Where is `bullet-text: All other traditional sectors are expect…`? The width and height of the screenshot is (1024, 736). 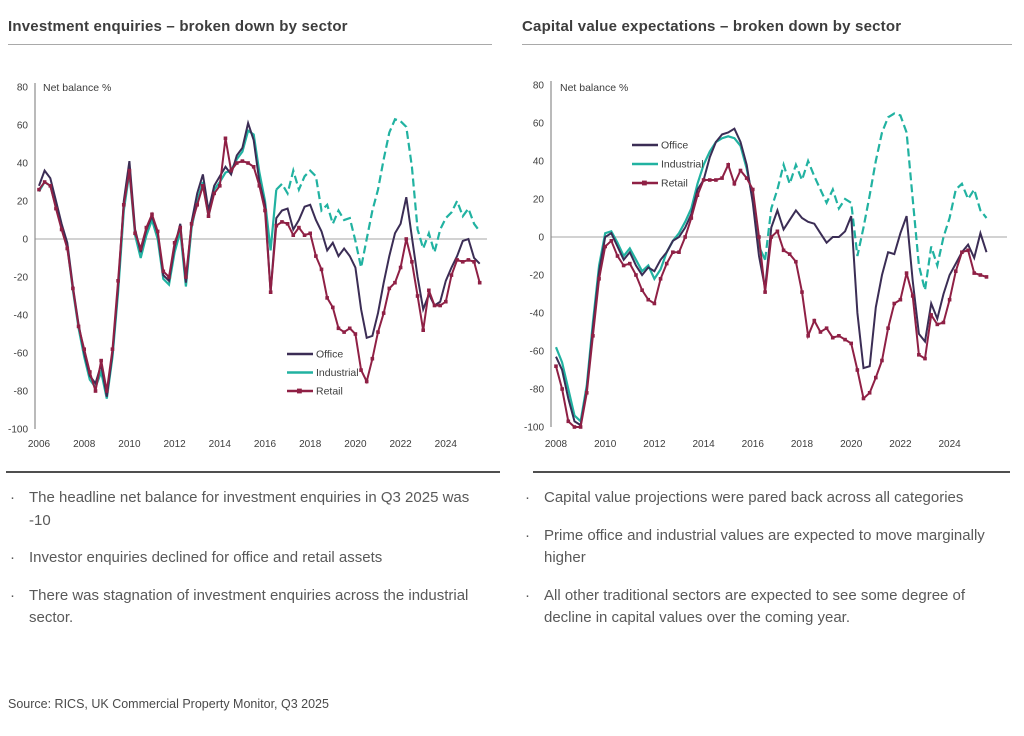
bullet-text: All other traditional sectors are expect… is located at coordinates (755, 606).